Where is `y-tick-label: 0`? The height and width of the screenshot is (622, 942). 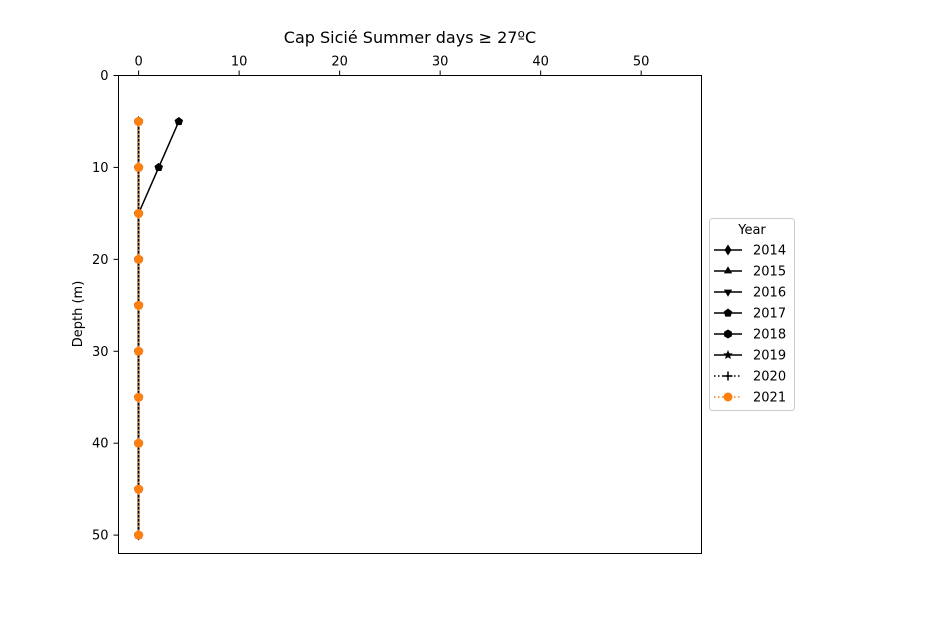 y-tick-label: 0 is located at coordinates (104, 76).